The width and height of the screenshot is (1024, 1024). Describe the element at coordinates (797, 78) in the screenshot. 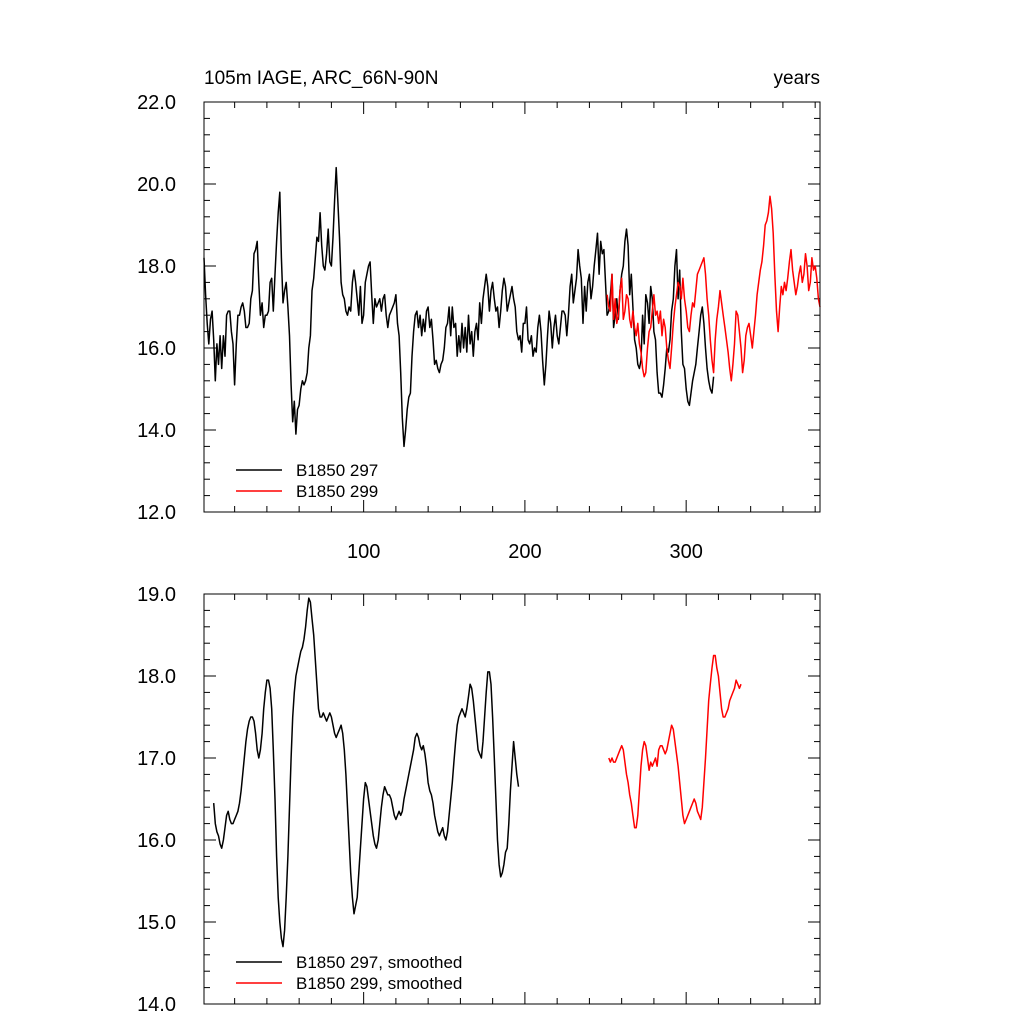

I see `top-panel-units: years` at that location.